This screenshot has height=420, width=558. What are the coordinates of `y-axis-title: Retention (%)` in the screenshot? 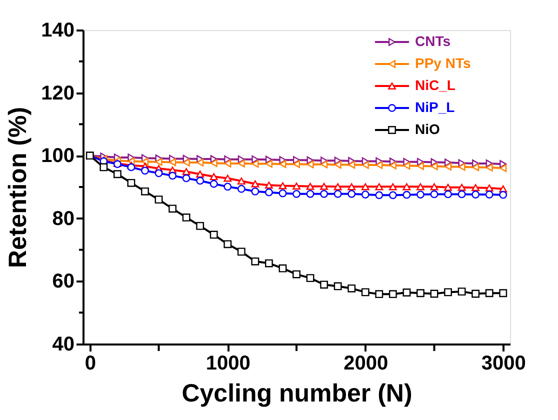 It's located at (18, 187).